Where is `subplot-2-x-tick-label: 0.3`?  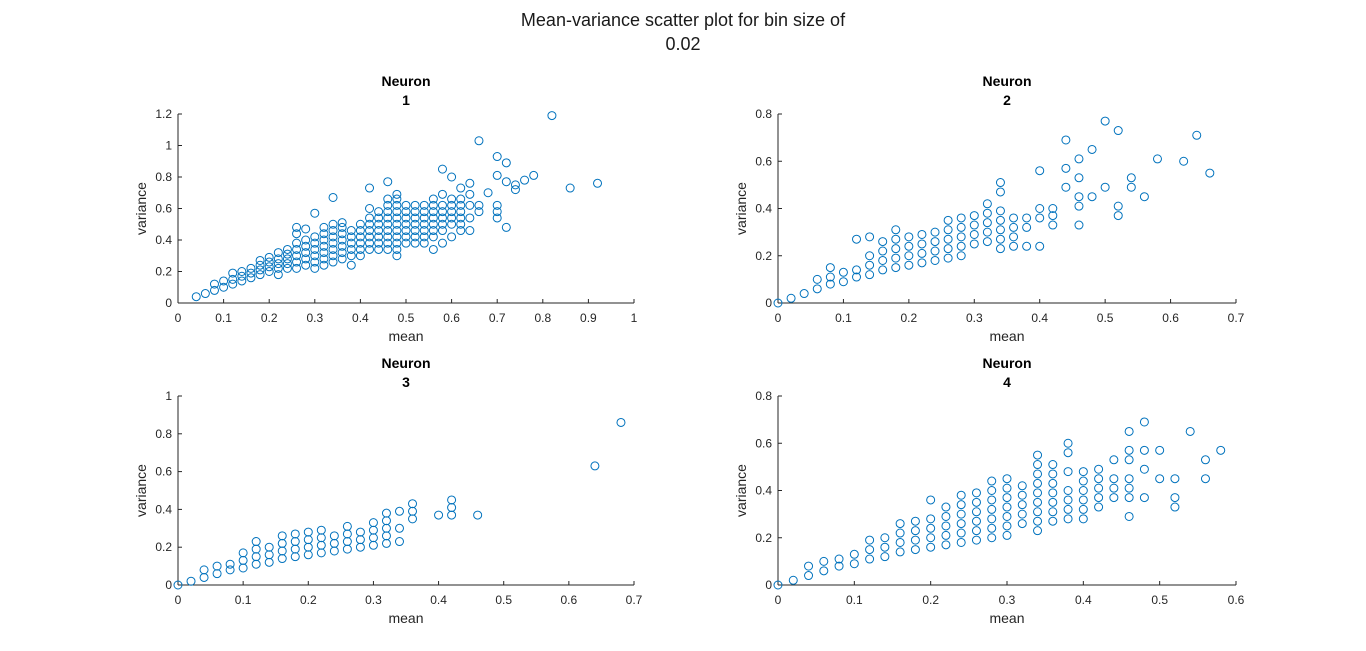 subplot-2-x-tick-label: 0.3 is located at coordinates (974, 318).